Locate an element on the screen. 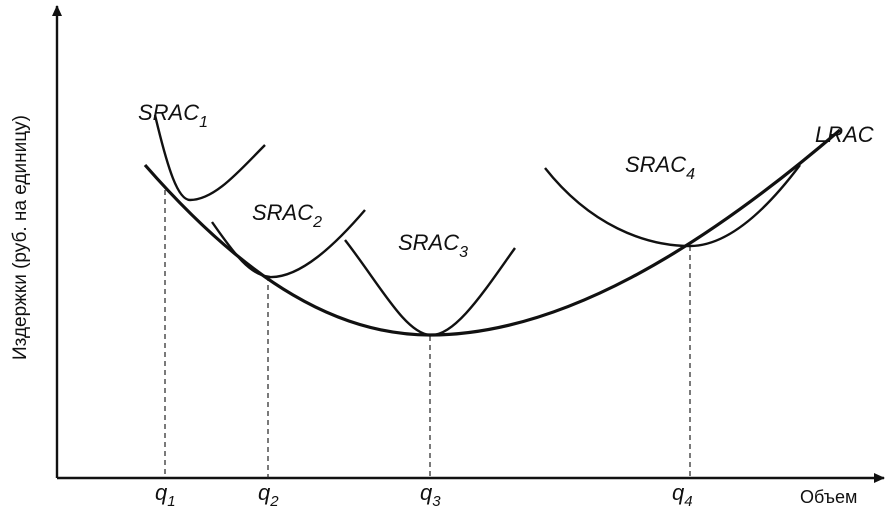 The height and width of the screenshot is (517, 891). srac3-label: SRAC3 is located at coordinates (433, 245).